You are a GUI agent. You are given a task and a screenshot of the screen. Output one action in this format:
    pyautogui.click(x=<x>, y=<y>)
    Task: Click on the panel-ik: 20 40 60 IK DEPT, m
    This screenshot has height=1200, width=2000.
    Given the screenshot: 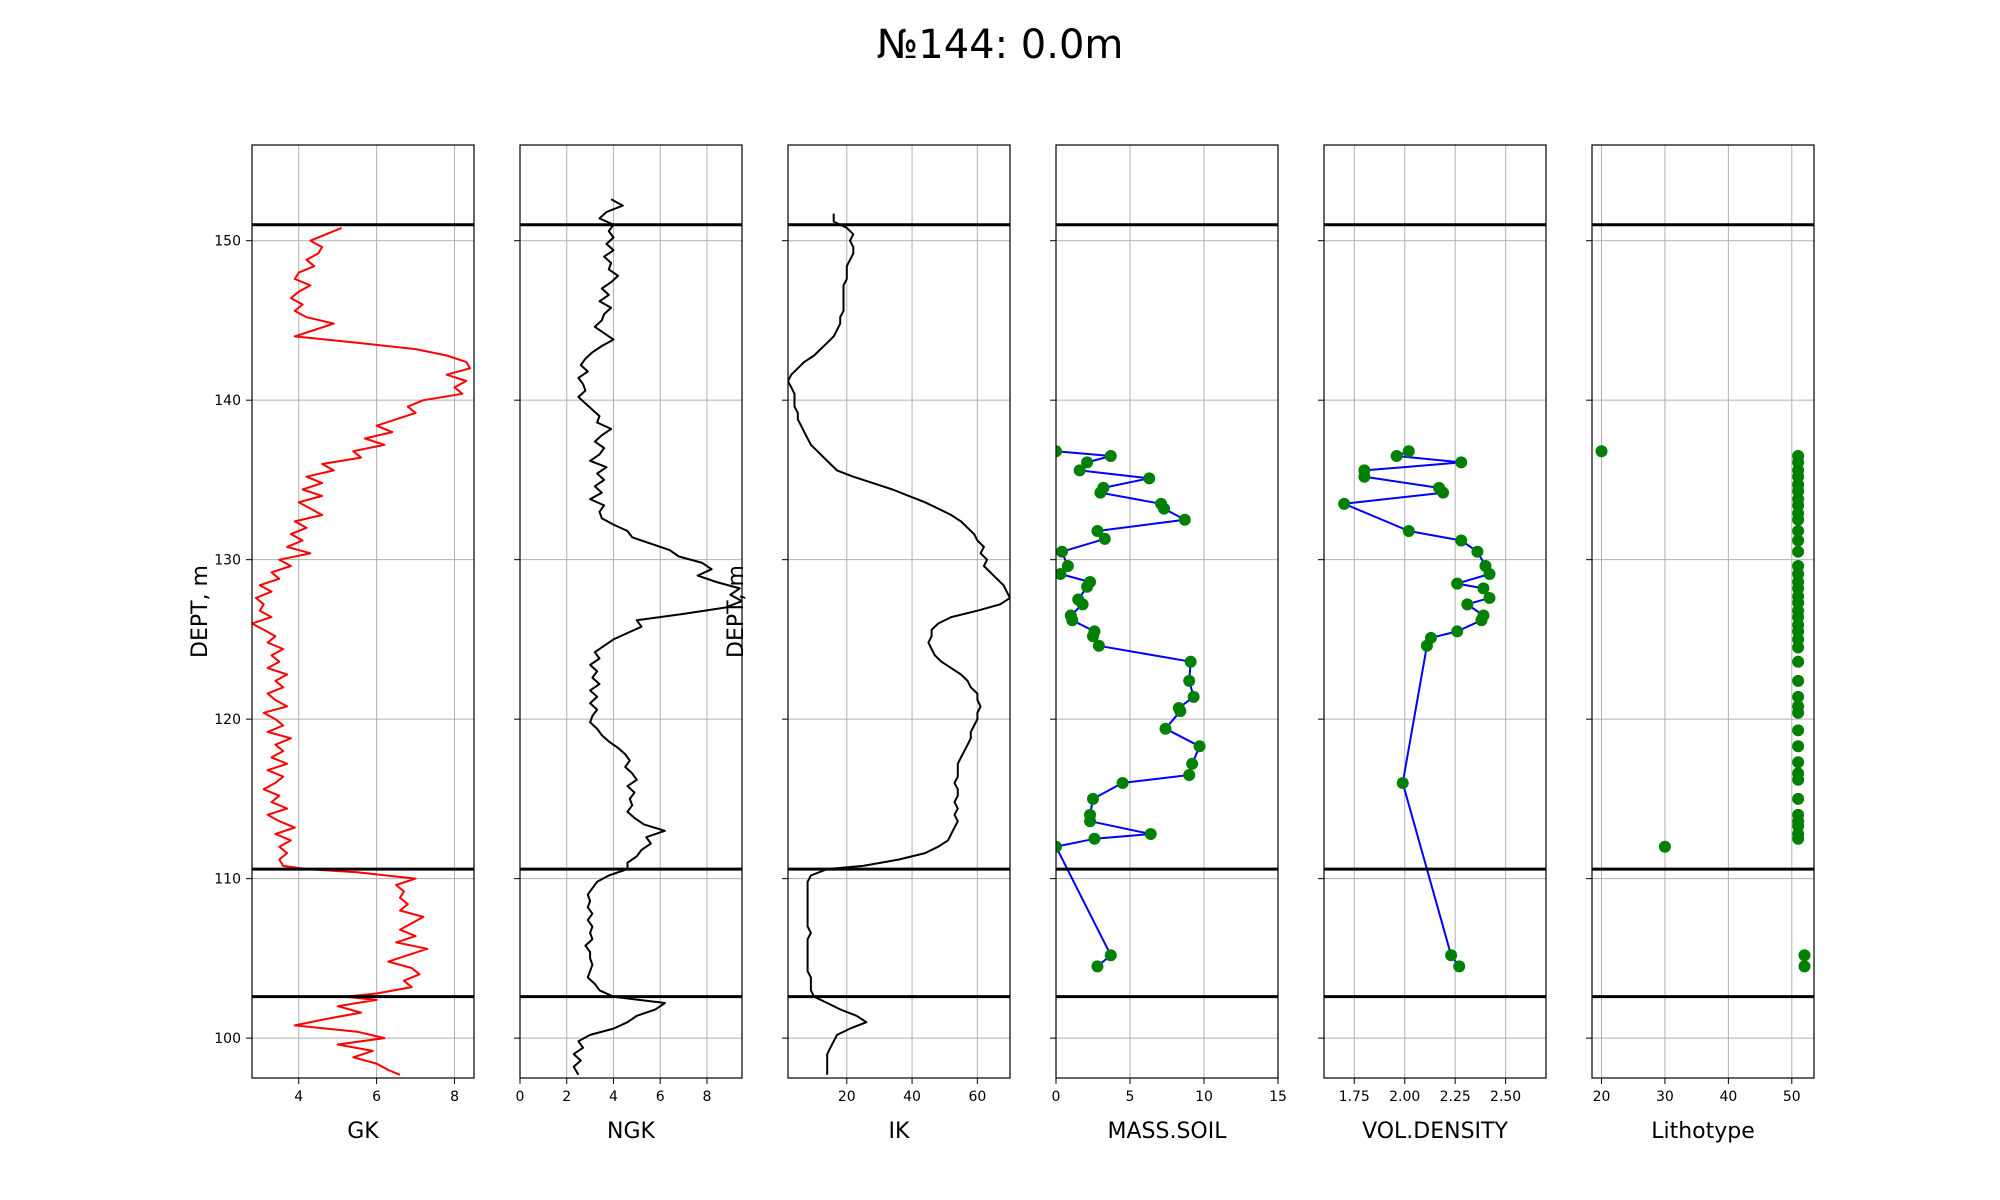 What is the action you would take?
    pyautogui.click(x=867, y=644)
    